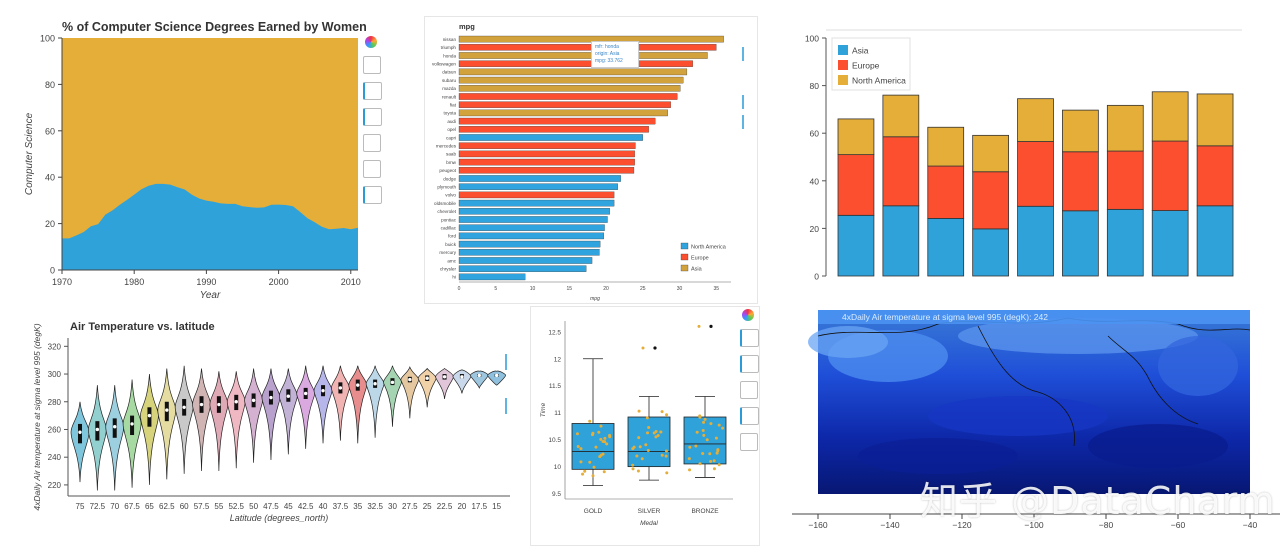 The image size is (1280, 546). What do you see at coordinates (492, 277) in the screenshot?
I see `bar-hi` at bounding box center [492, 277].